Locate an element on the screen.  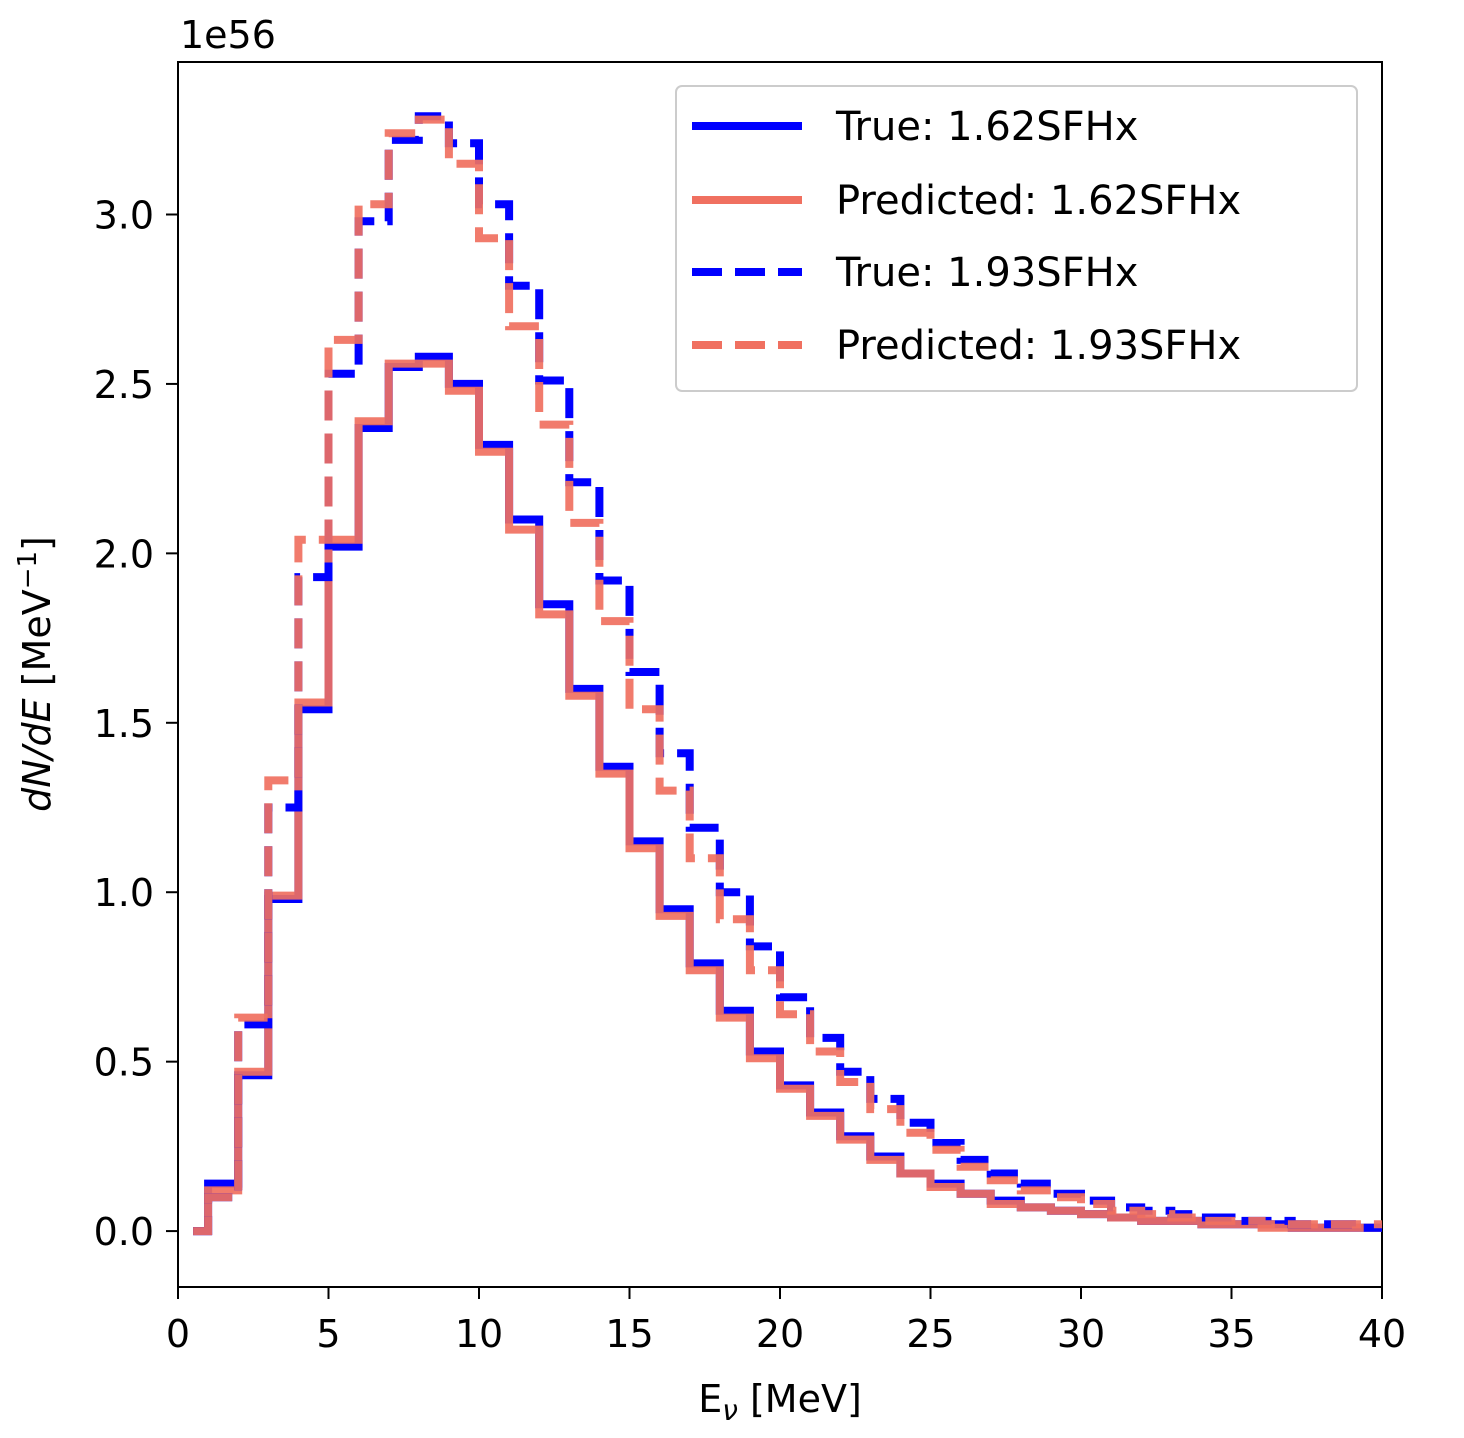
x-axis-label-main: E is located at coordinates (710, 1399).